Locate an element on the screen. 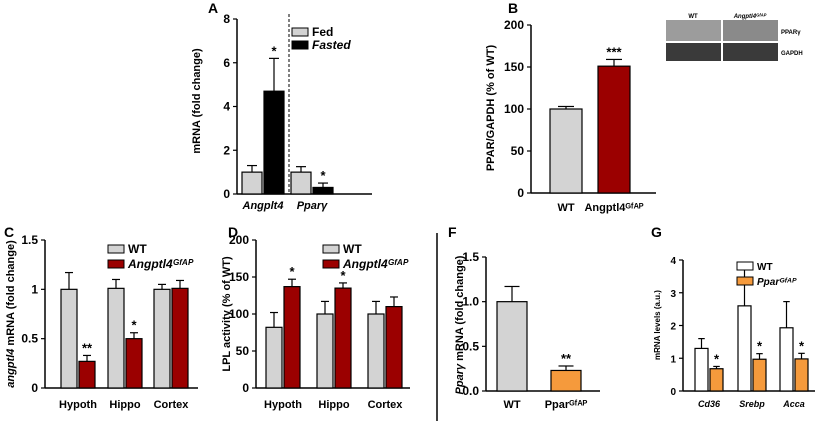 The height and width of the screenshot is (426, 832). panel-letter: D is located at coordinates (233, 232).